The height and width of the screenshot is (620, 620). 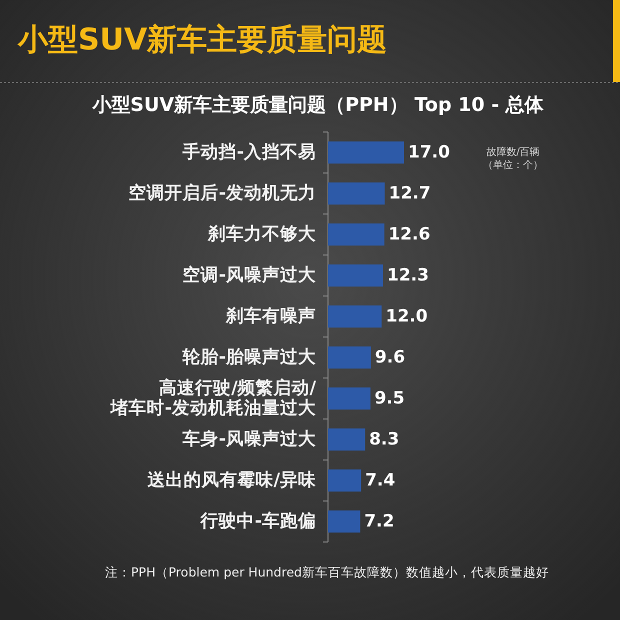 I want to click on y-tick-label: 轮胎-胎噪声过大, so click(x=249, y=357).